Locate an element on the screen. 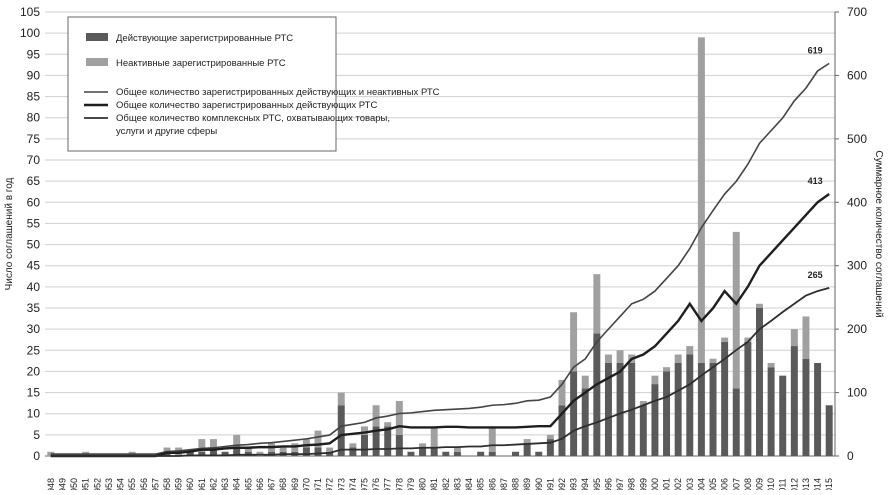 The width and height of the screenshot is (888, 495). y-tick-label: 85 is located at coordinates (34, 97).